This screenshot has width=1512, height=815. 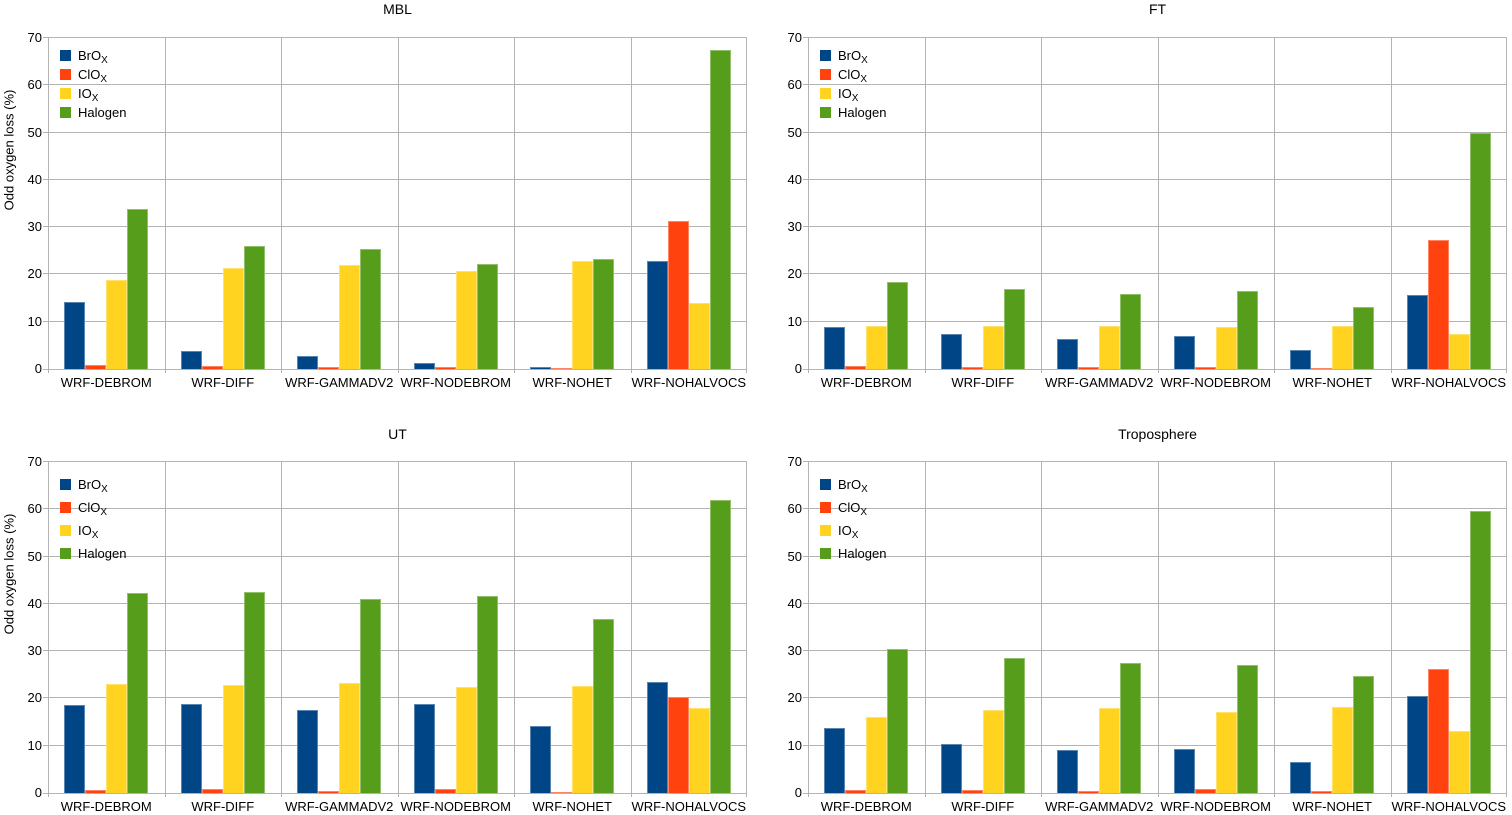 I want to click on bar-BrOx-WRF-NODEBROM, so click(x=1184, y=352).